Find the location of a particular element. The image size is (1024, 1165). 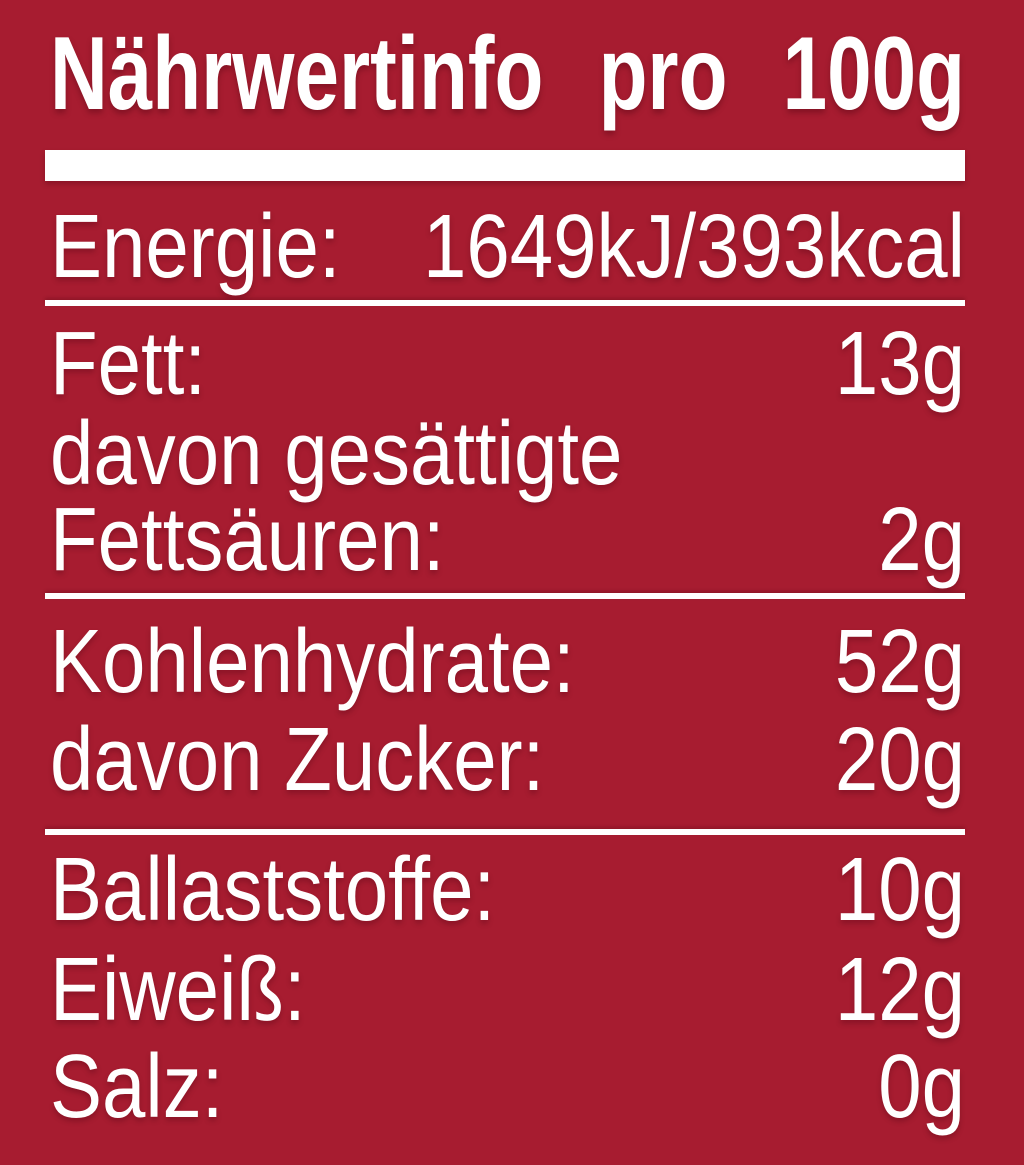

row-label: davon gesättigte is located at coordinates (336, 453).